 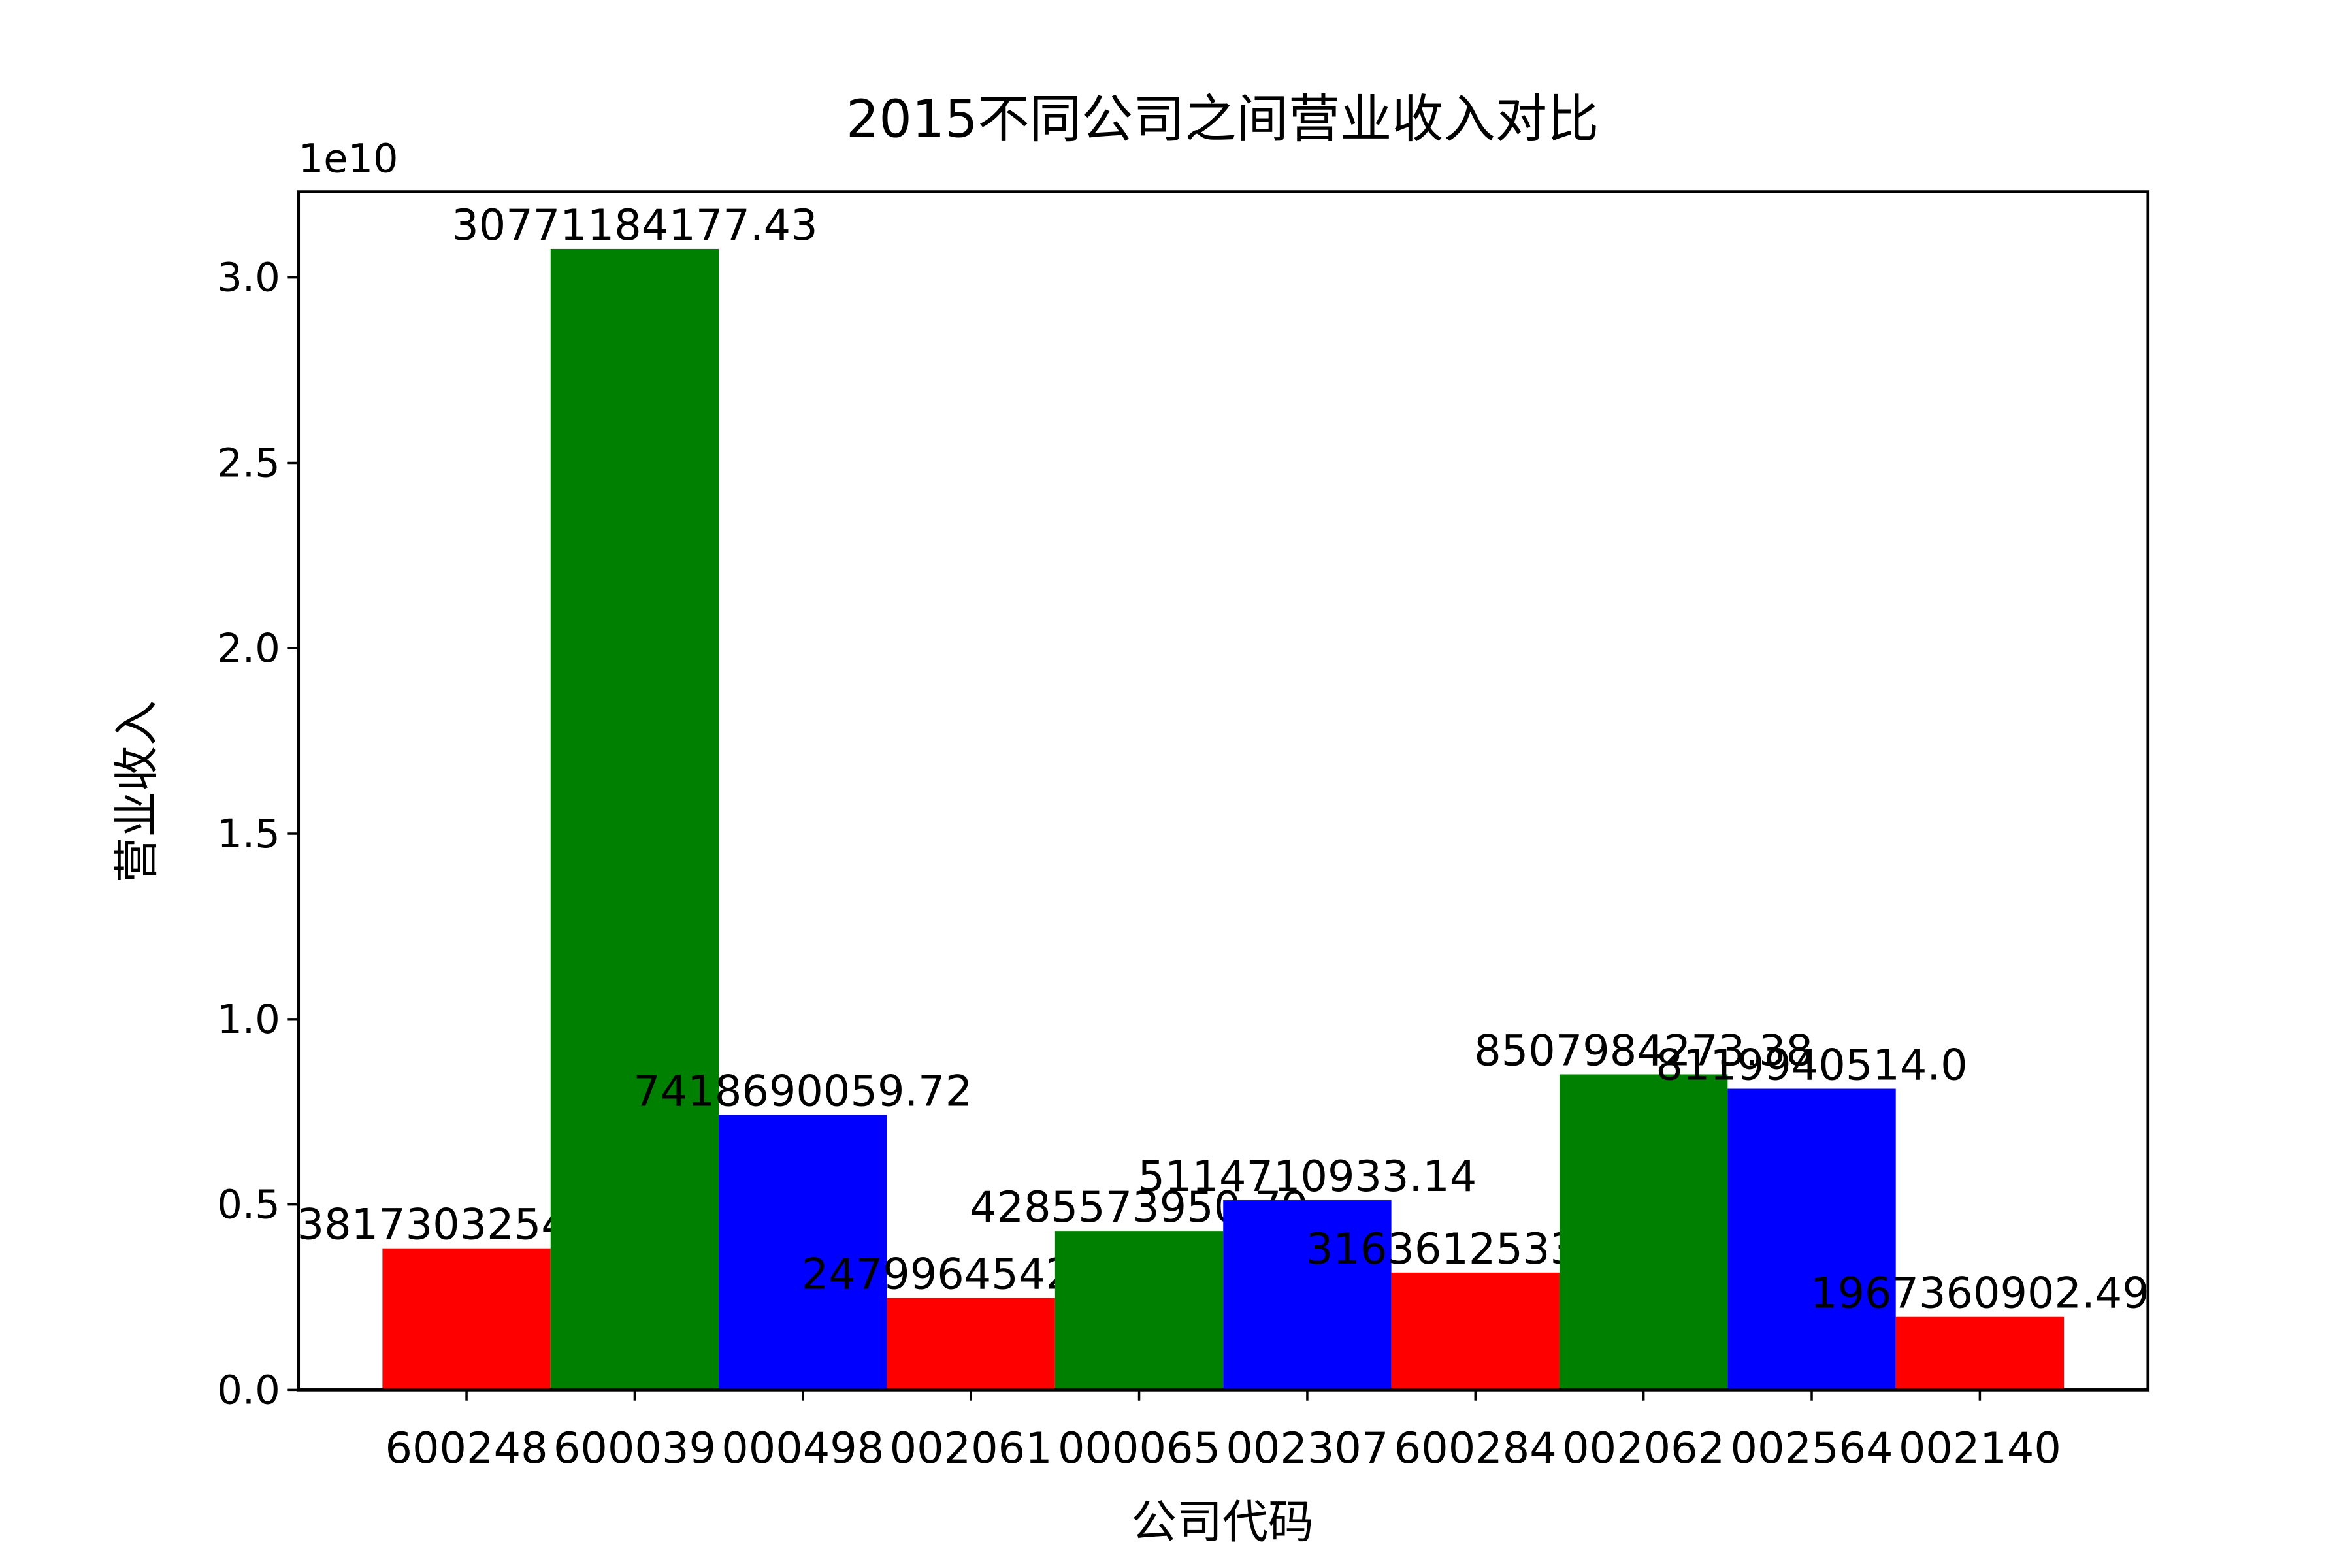 I want to click on offset-text: 1e10, so click(x=349, y=159).